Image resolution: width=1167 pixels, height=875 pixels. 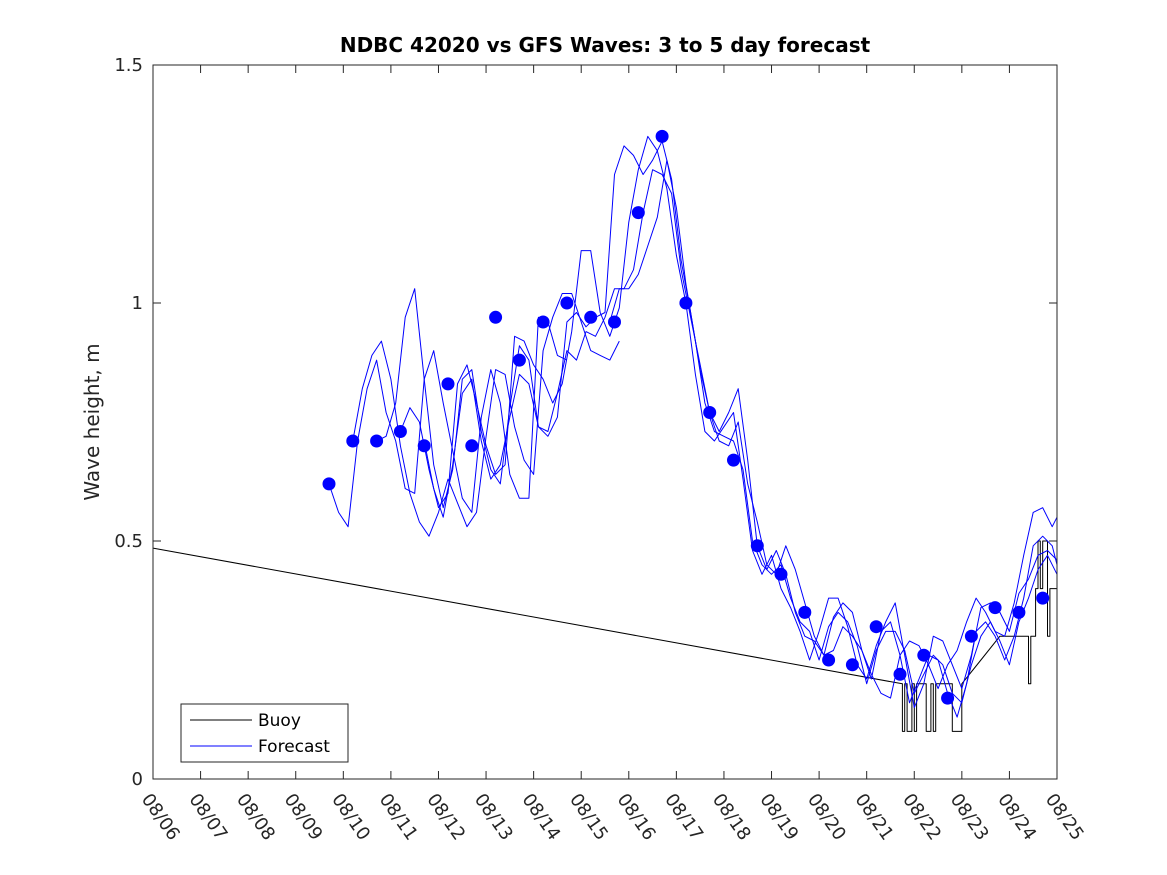 I want to click on forecast-series-line, so click(x=448, y=422).